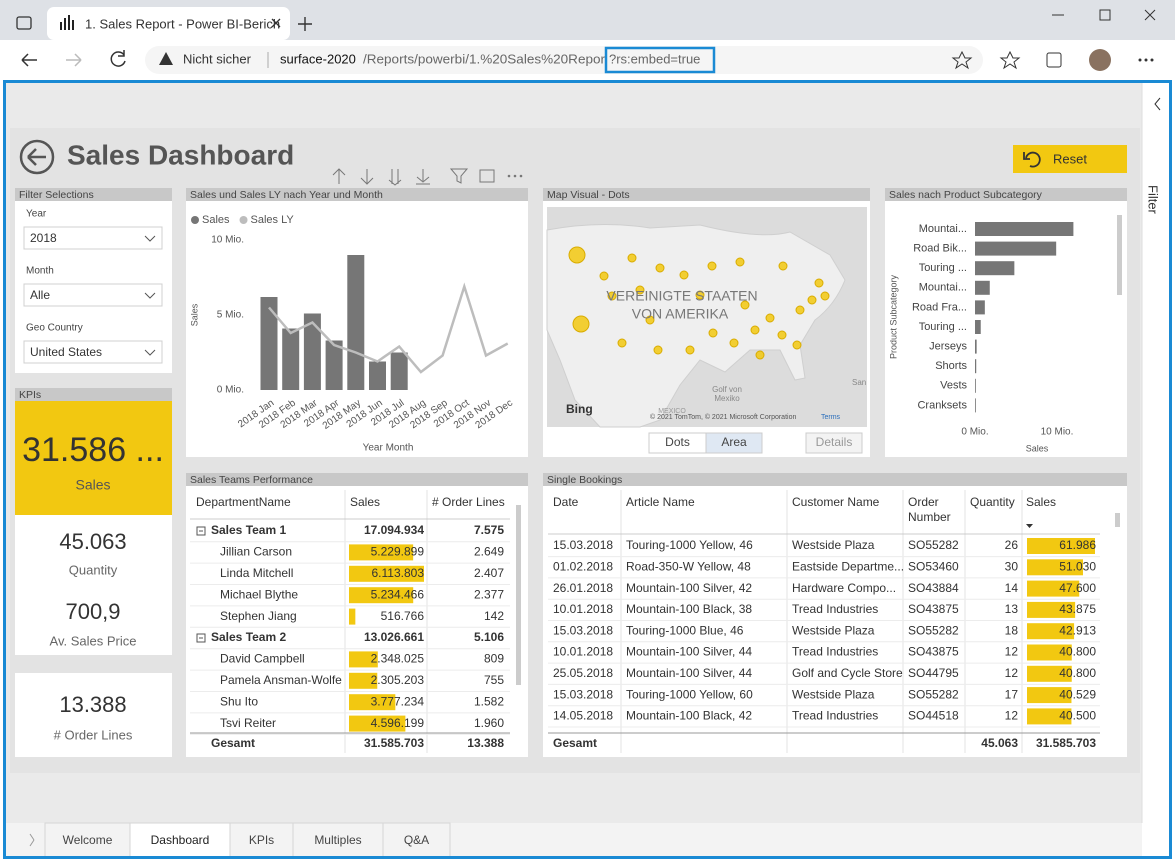  Describe the element at coordinates (30, 395) in the screenshot. I see `kpi-title: KPIs` at that location.